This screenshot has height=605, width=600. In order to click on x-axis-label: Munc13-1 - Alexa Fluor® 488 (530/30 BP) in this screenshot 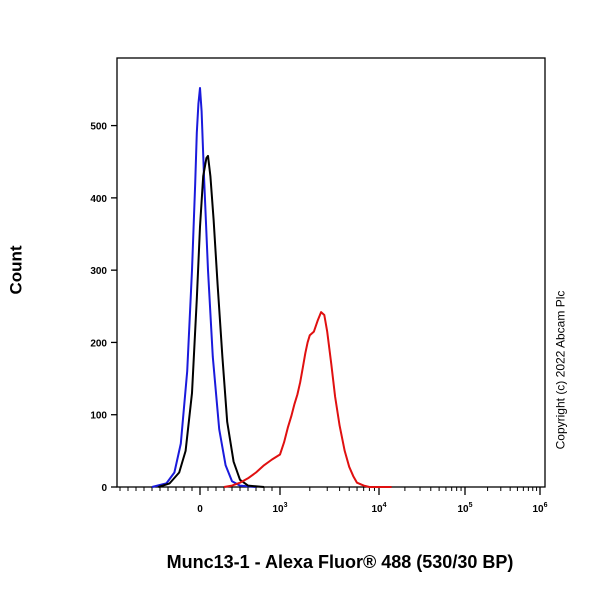, I will do `click(340, 562)`.